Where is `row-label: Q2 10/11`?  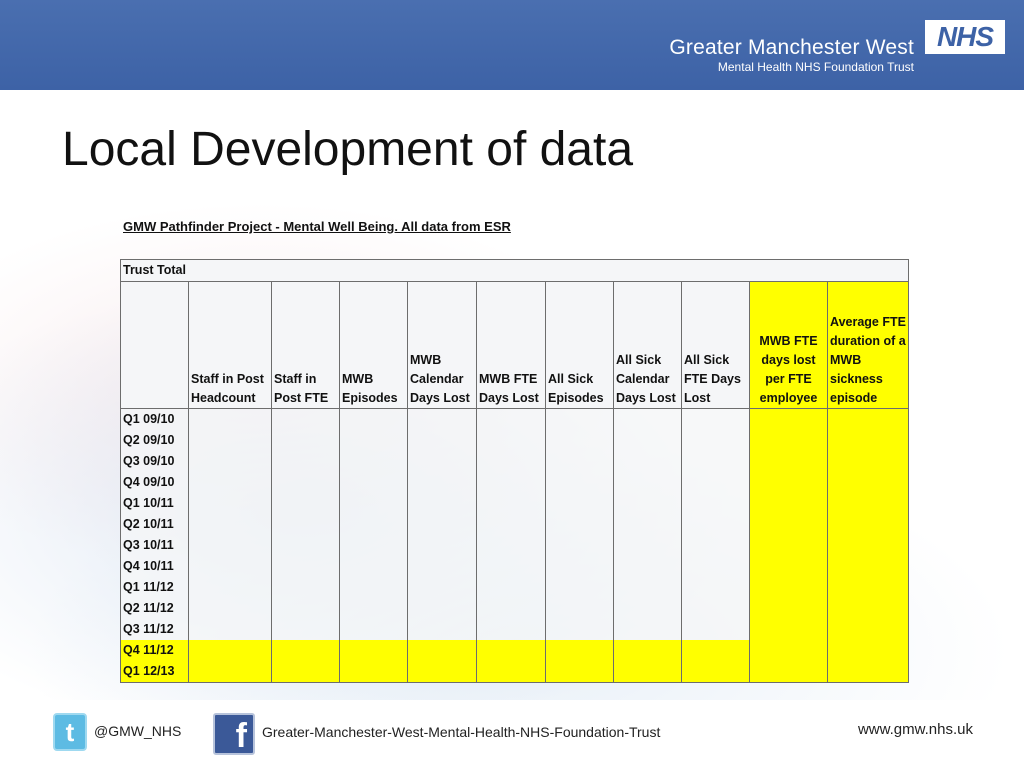 row-label: Q2 10/11 is located at coordinates (154, 524).